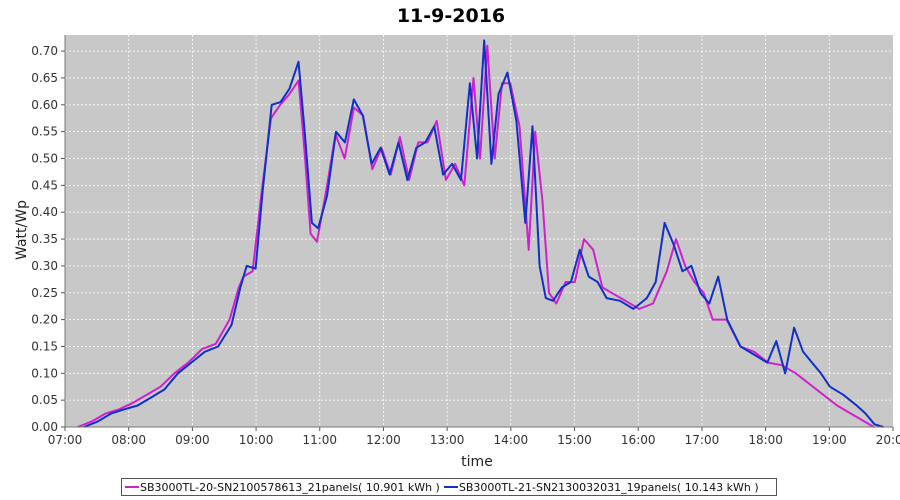 This screenshot has width=900, height=500. What do you see at coordinates (44, 400) in the screenshot?
I see `y-tick-label: 0.05` at bounding box center [44, 400].